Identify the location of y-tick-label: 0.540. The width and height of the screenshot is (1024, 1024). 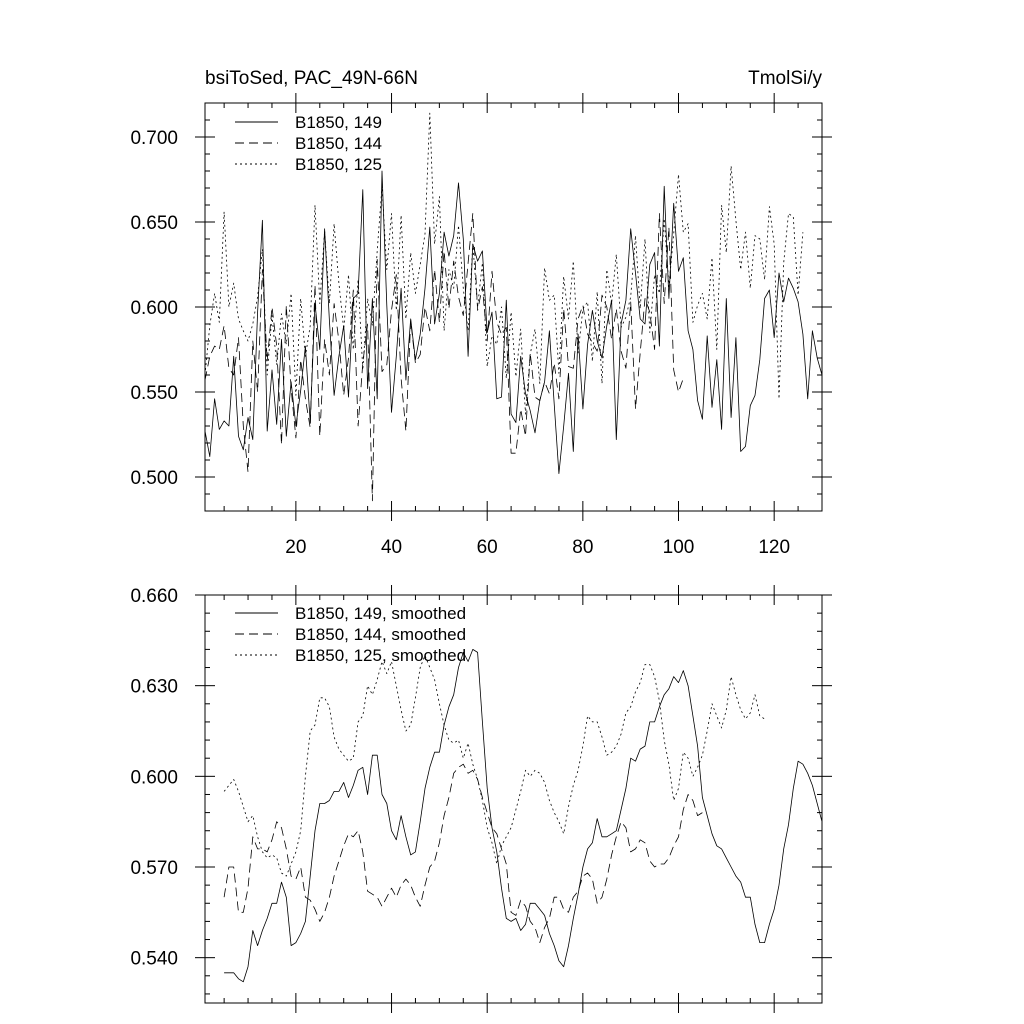
(154, 959).